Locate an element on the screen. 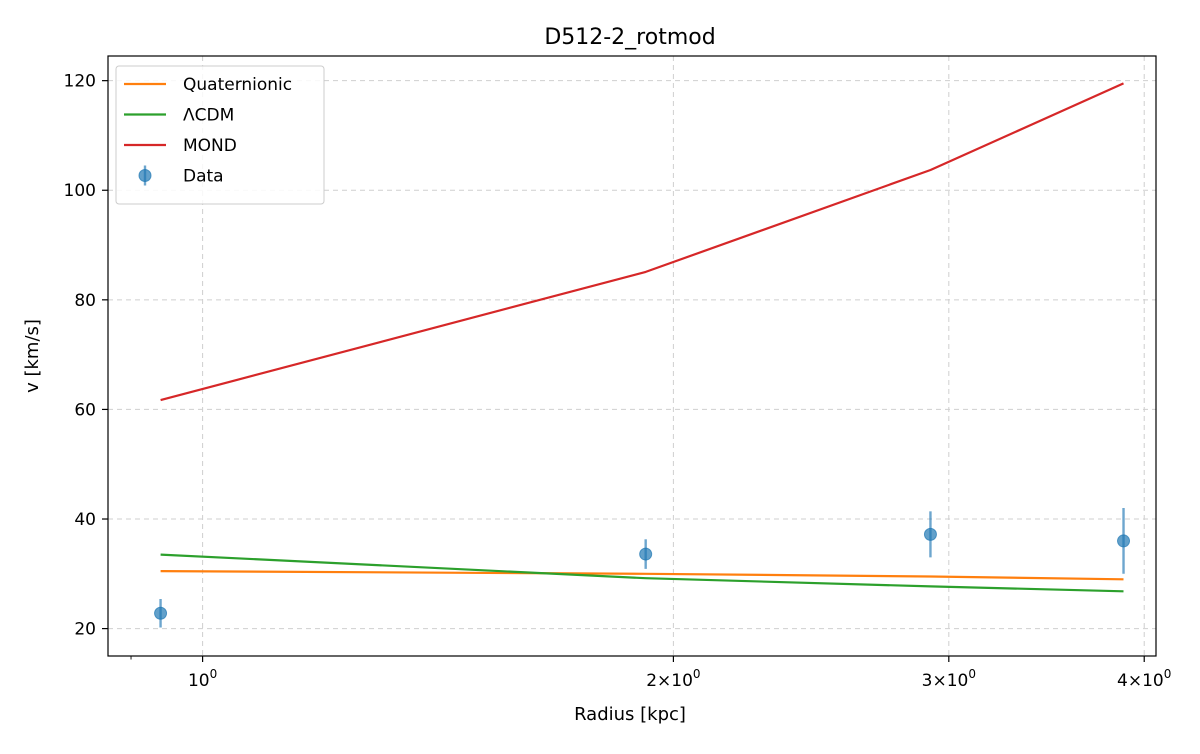  y-tick-label: 60 is located at coordinates (85, 410).